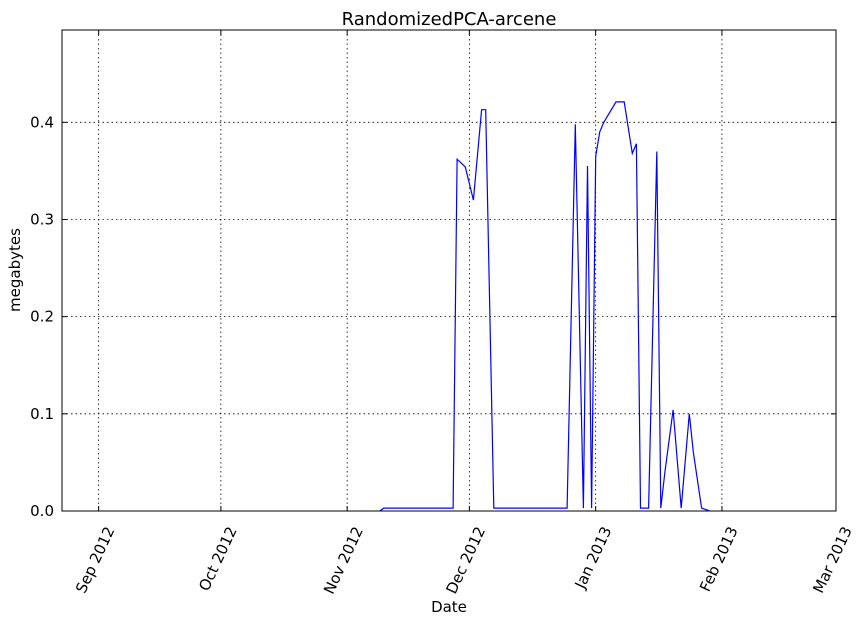 The height and width of the screenshot is (623, 864). I want to click on y-tick-label: 0.2, so click(42, 317).